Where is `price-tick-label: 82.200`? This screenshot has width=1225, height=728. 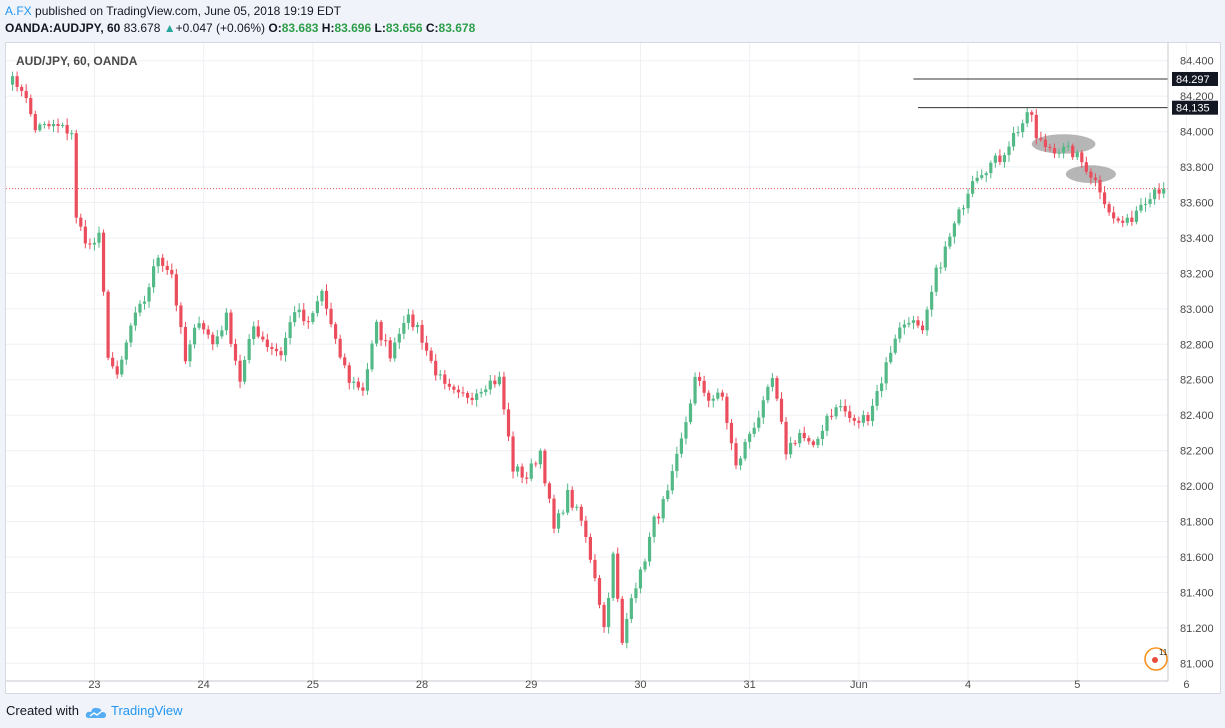 price-tick-label: 82.200 is located at coordinates (1197, 452).